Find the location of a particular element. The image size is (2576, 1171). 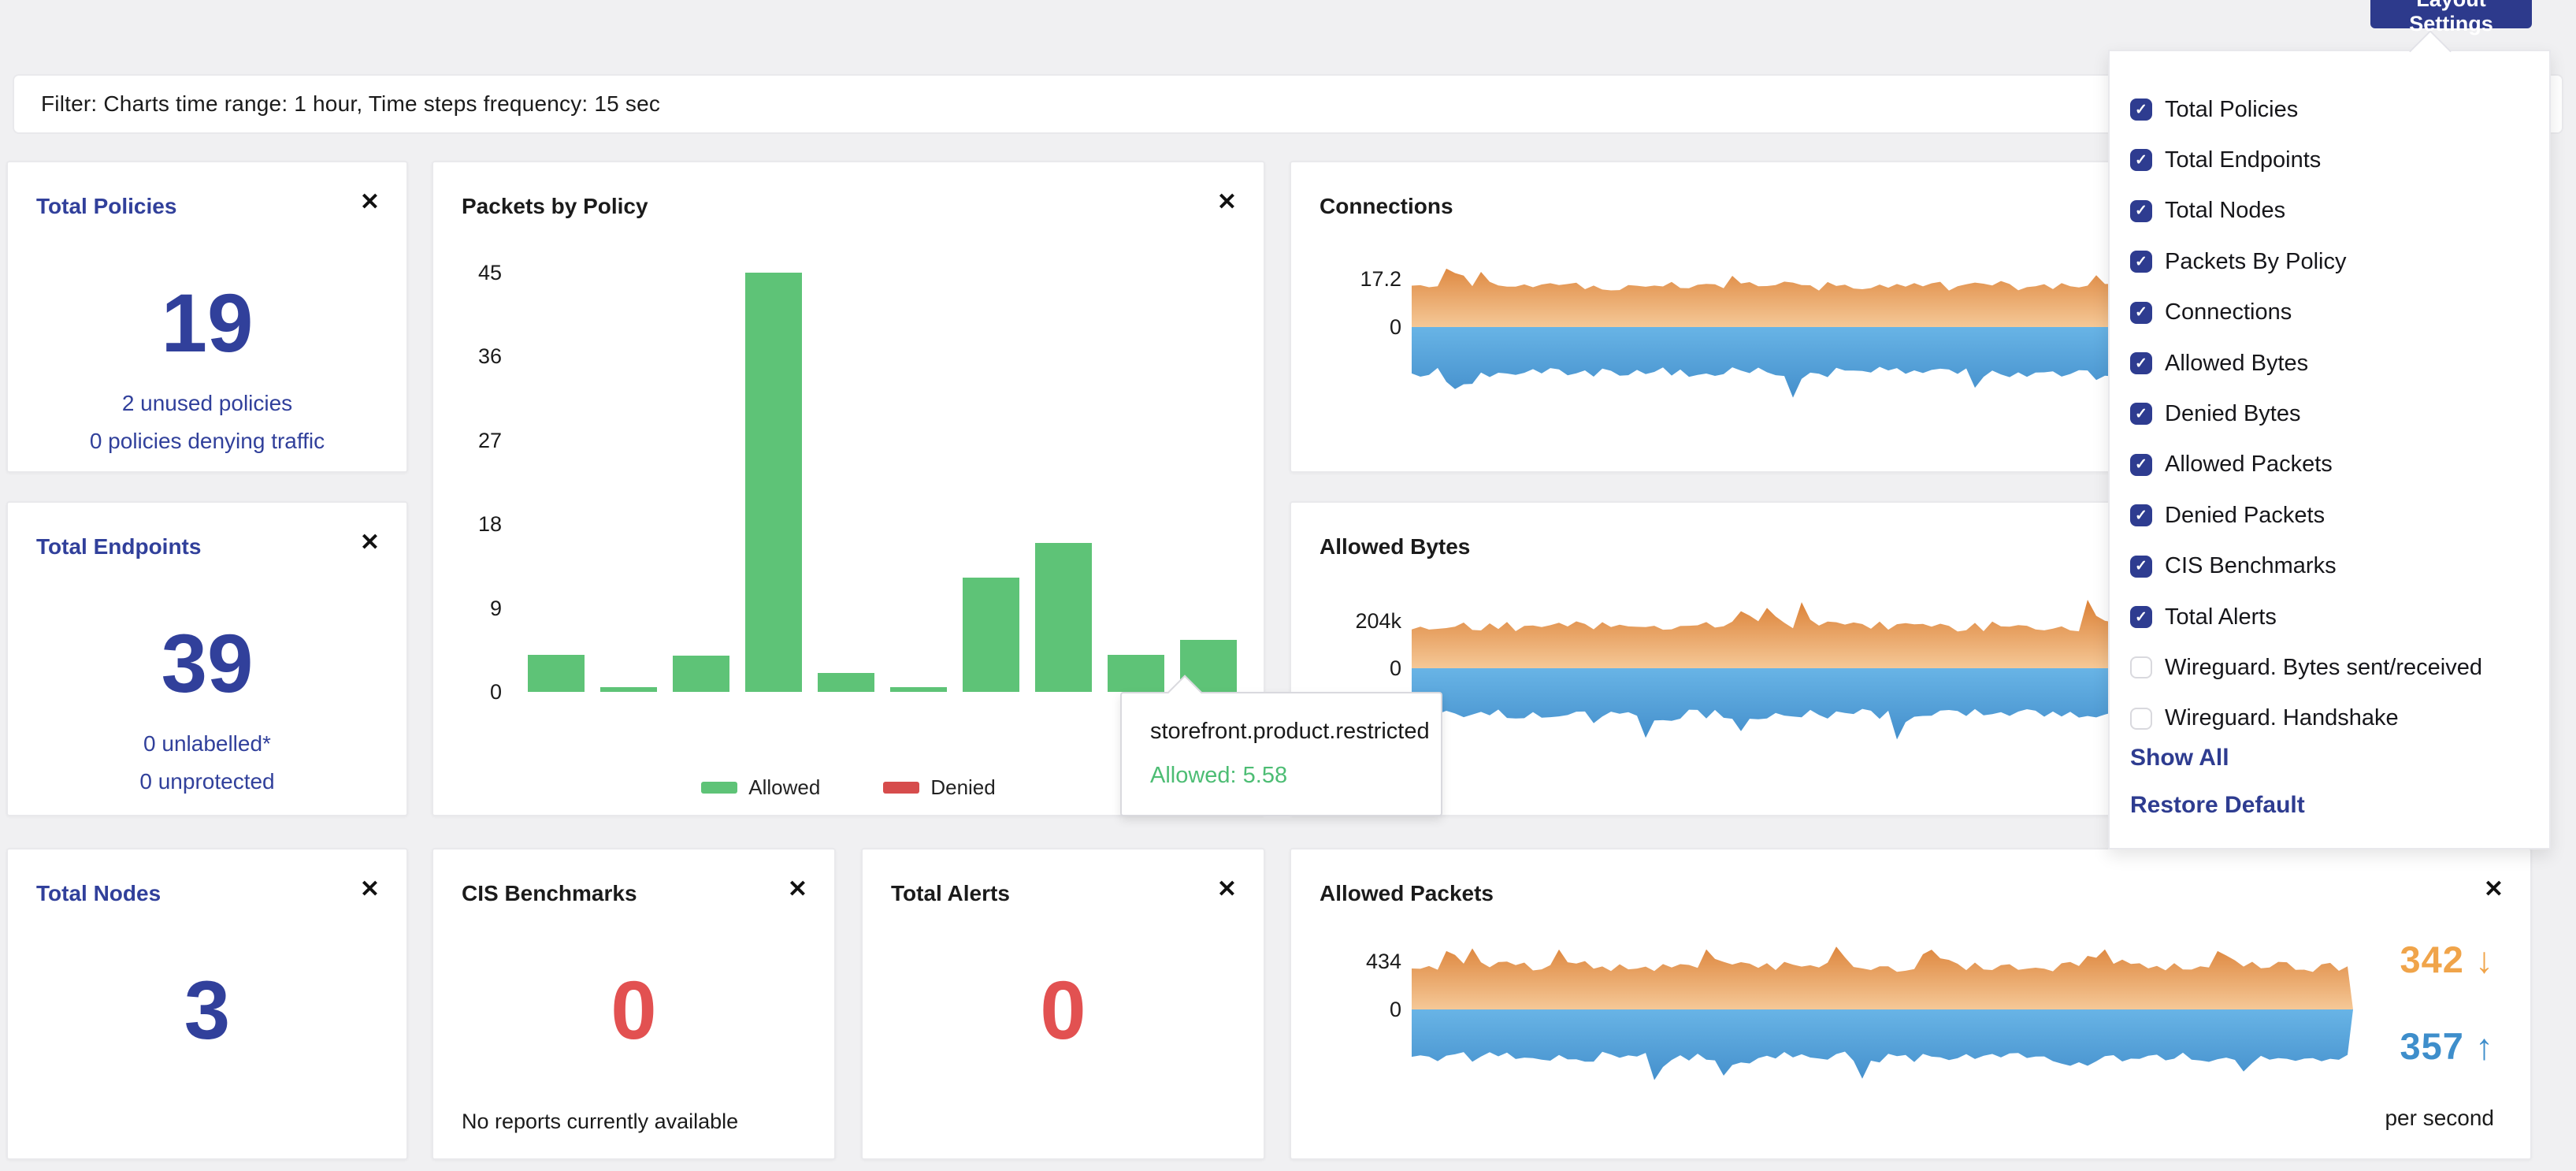

y-tick-label: 18 is located at coordinates (489, 524).